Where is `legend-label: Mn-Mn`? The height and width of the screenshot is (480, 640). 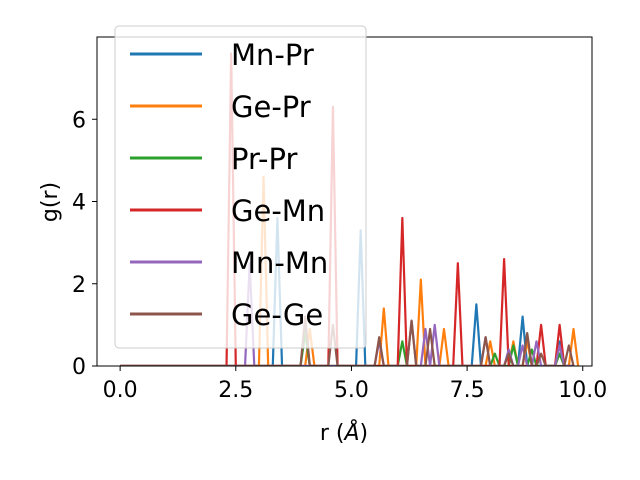 legend-label: Mn-Mn is located at coordinates (279, 263).